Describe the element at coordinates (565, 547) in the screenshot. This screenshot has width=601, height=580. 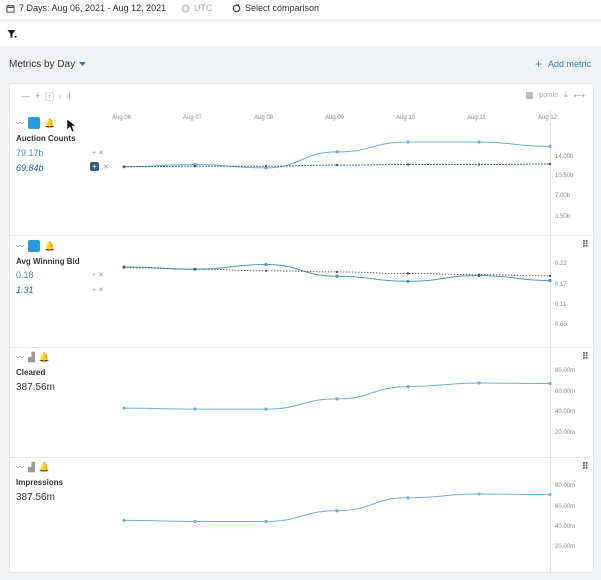
I see `y-tick-label: 20.00m` at that location.